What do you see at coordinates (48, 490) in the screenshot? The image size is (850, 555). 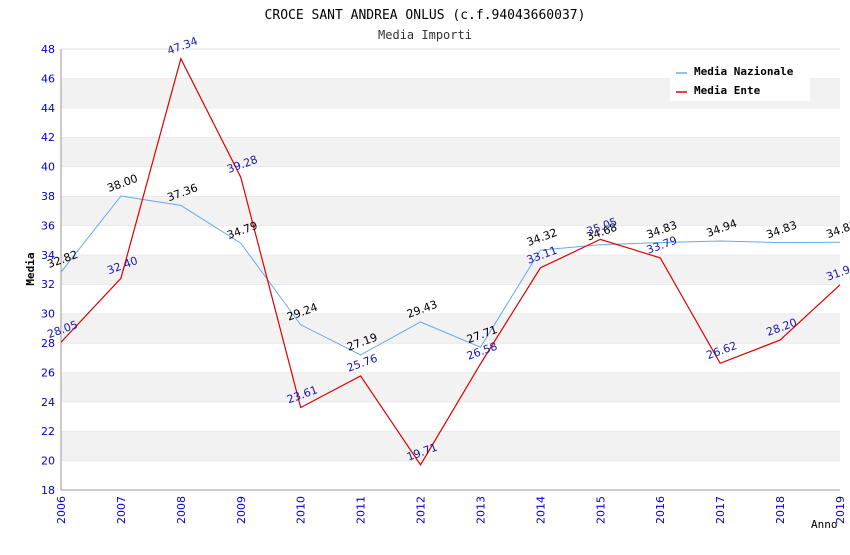 I see `y-tick-label: 18` at bounding box center [48, 490].